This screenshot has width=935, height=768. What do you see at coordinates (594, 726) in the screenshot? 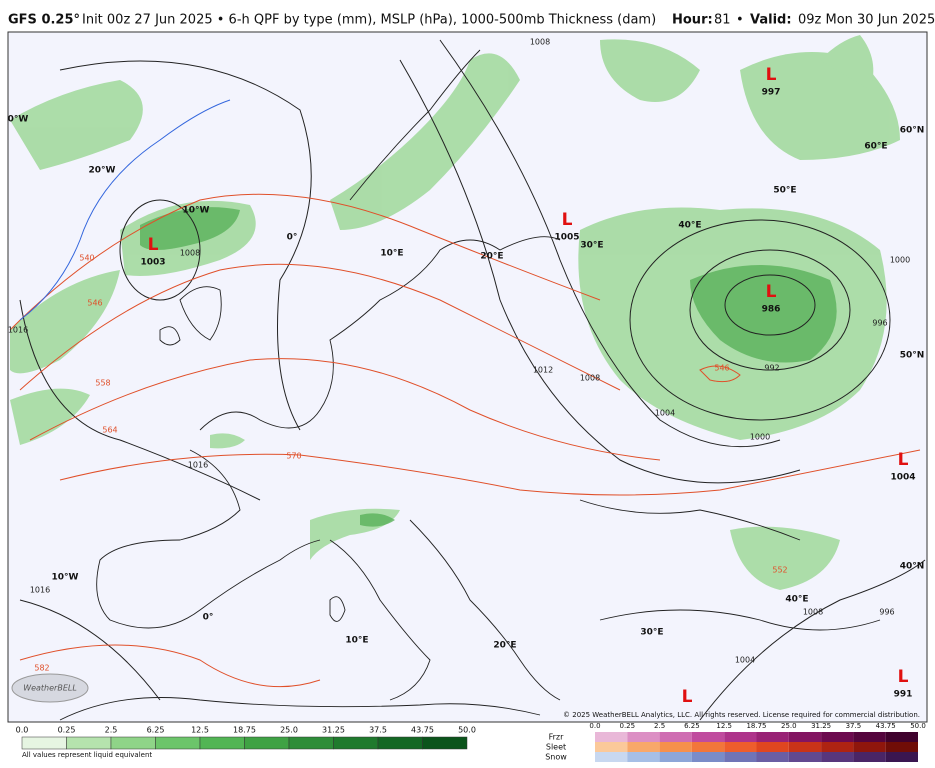
I see `mixed-tick: 0.0` at bounding box center [594, 726].